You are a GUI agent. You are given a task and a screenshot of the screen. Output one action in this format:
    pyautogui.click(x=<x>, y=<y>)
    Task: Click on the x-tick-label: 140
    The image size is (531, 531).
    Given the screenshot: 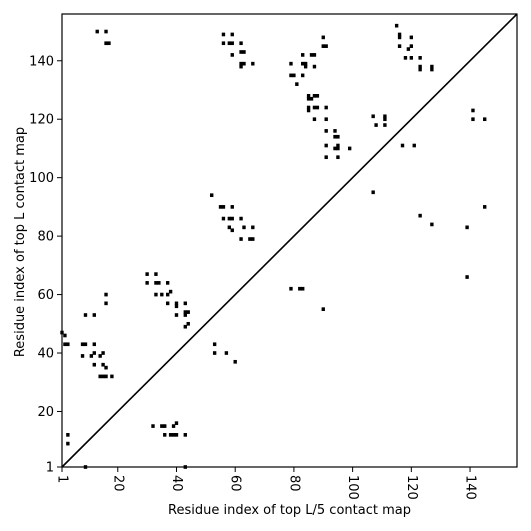 What is the action you would take?
    pyautogui.click(x=470, y=487)
    